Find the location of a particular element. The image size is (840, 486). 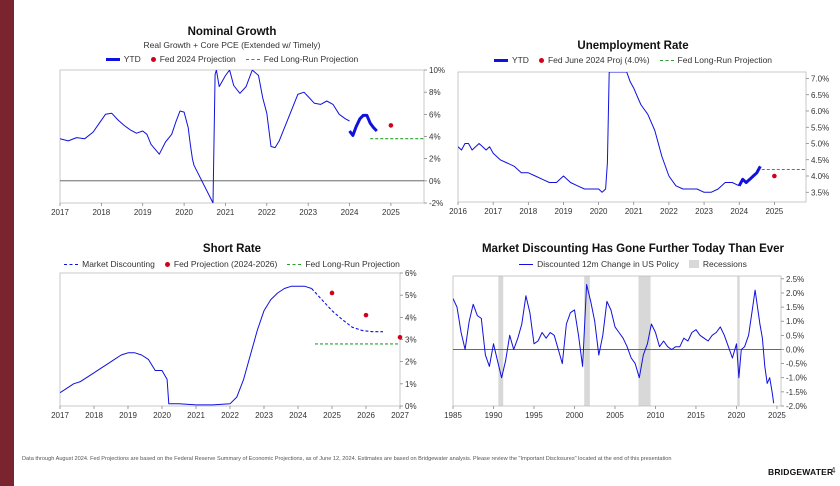

legend-item: Fed Projection (2024-2026) is located at coordinates (221, 264).